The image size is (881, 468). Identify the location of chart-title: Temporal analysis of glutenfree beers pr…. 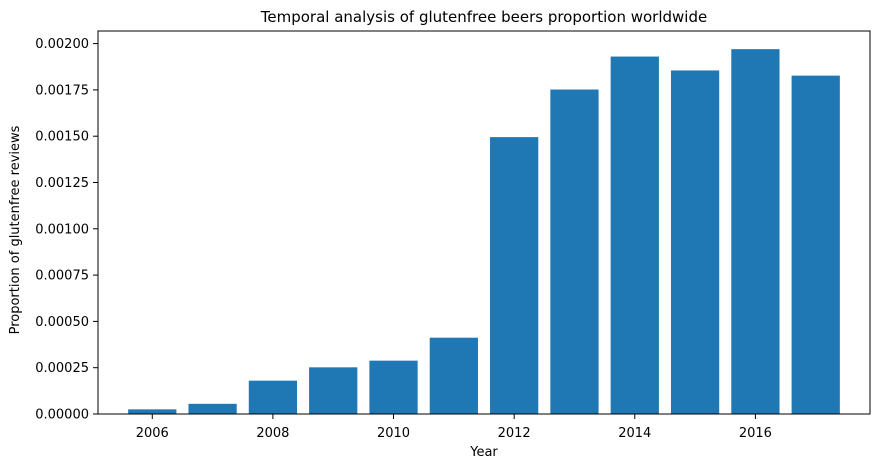
(483, 17).